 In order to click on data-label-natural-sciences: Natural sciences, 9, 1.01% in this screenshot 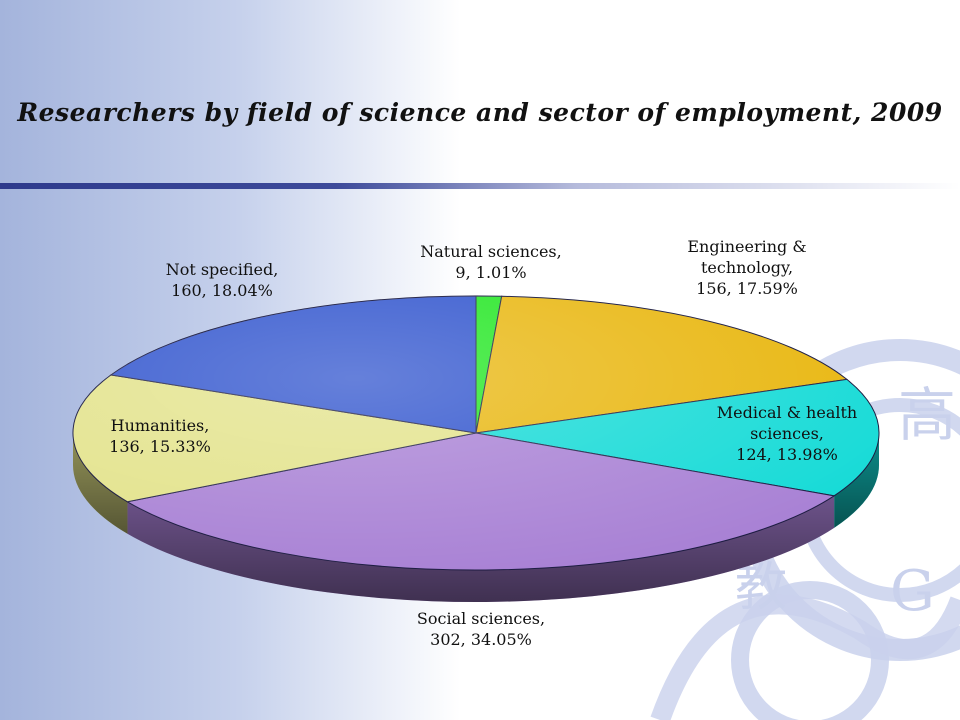, I will do `click(490, 262)`.